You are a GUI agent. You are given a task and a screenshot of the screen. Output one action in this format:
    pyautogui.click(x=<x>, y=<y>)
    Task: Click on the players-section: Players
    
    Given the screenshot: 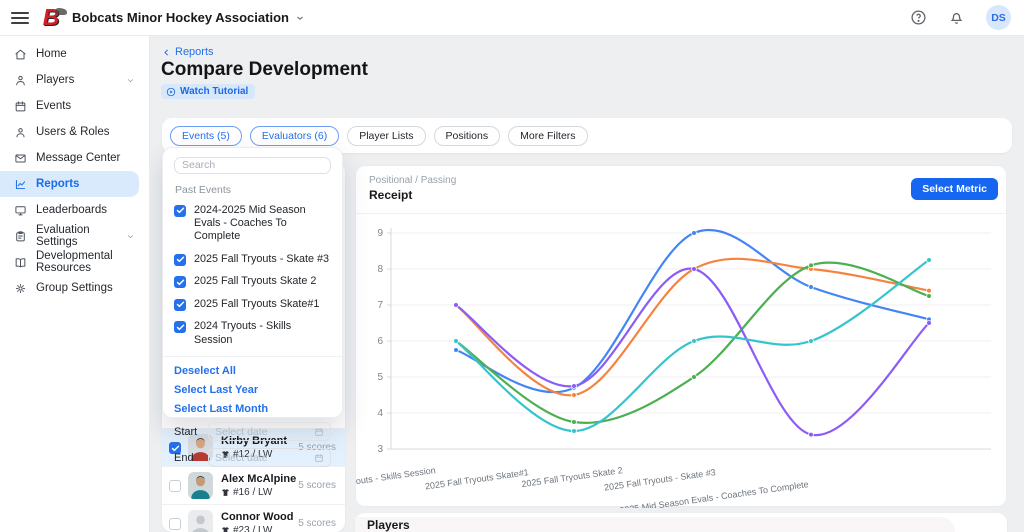 What is the action you would take?
    pyautogui.click(x=681, y=522)
    